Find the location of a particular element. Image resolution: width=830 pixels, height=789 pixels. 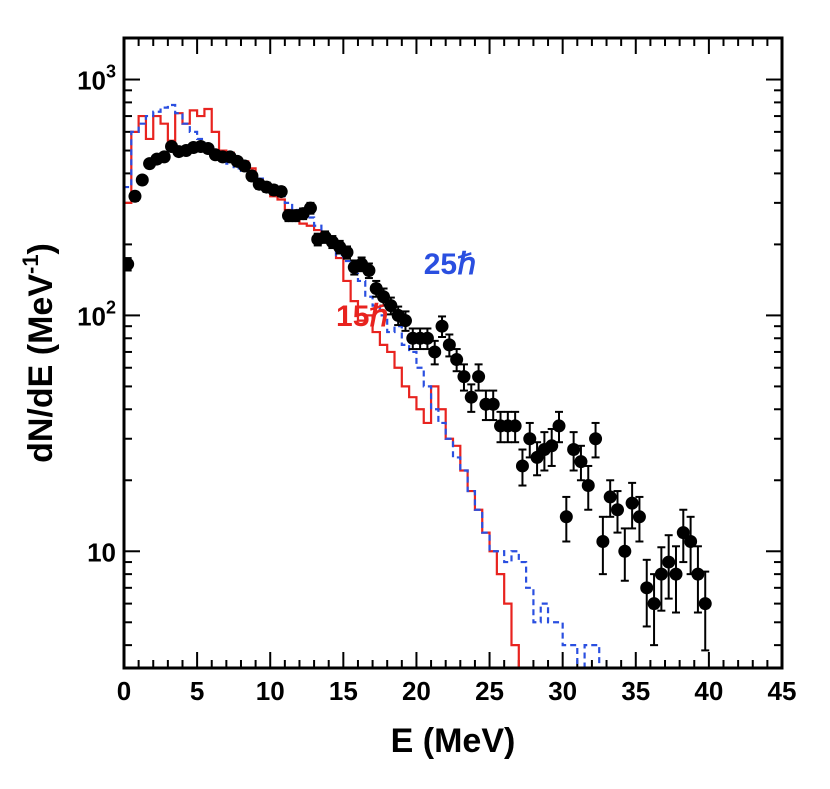

series-annotation: 25ℏ is located at coordinates (450, 264).